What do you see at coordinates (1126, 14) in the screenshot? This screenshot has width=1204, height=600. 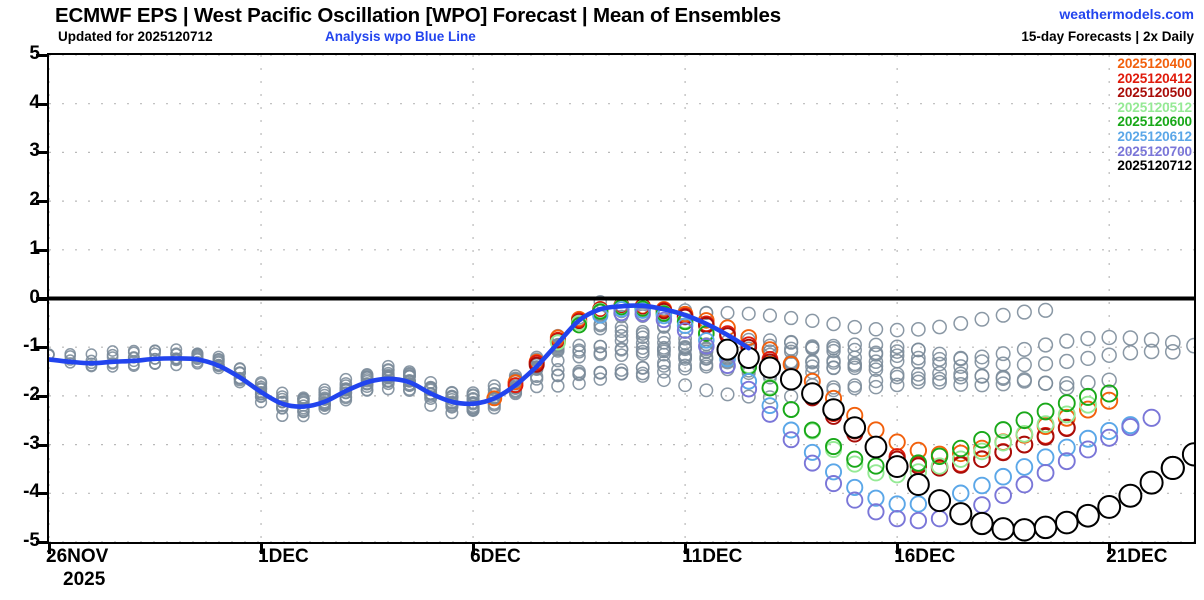 I see `site-link: weathermodels.com` at bounding box center [1126, 14].